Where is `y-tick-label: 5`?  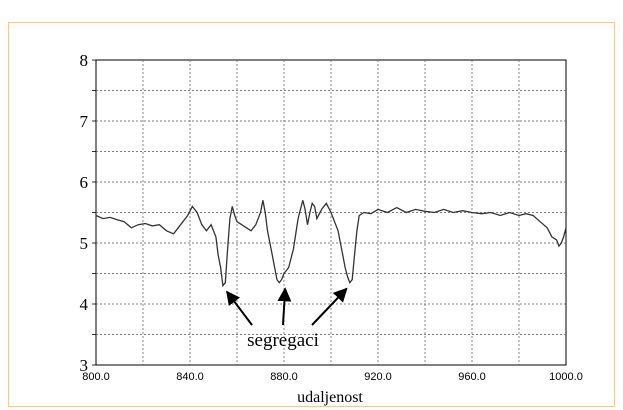
y-tick-label: 5 is located at coordinates (84, 243).